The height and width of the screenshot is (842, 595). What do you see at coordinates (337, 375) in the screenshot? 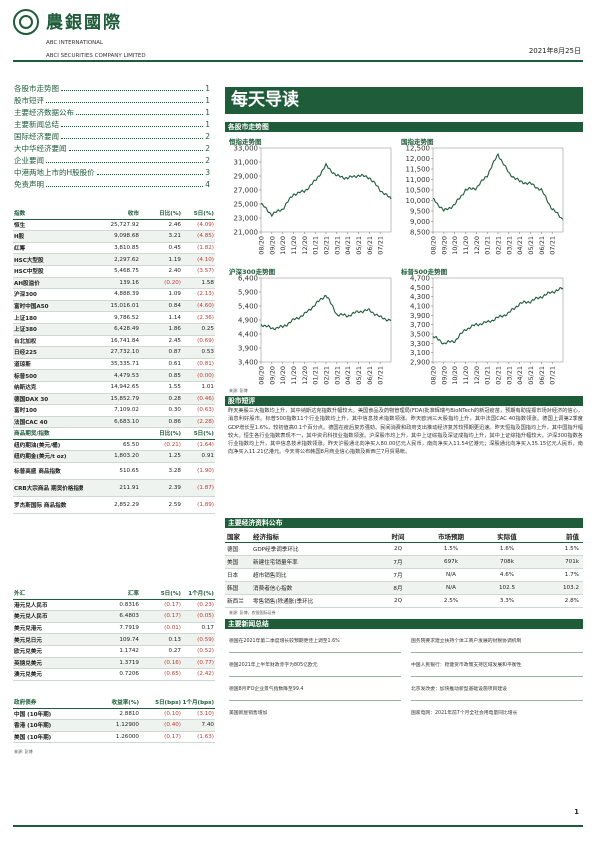
I see `x-tick-label: 03/21` at bounding box center [337, 375].